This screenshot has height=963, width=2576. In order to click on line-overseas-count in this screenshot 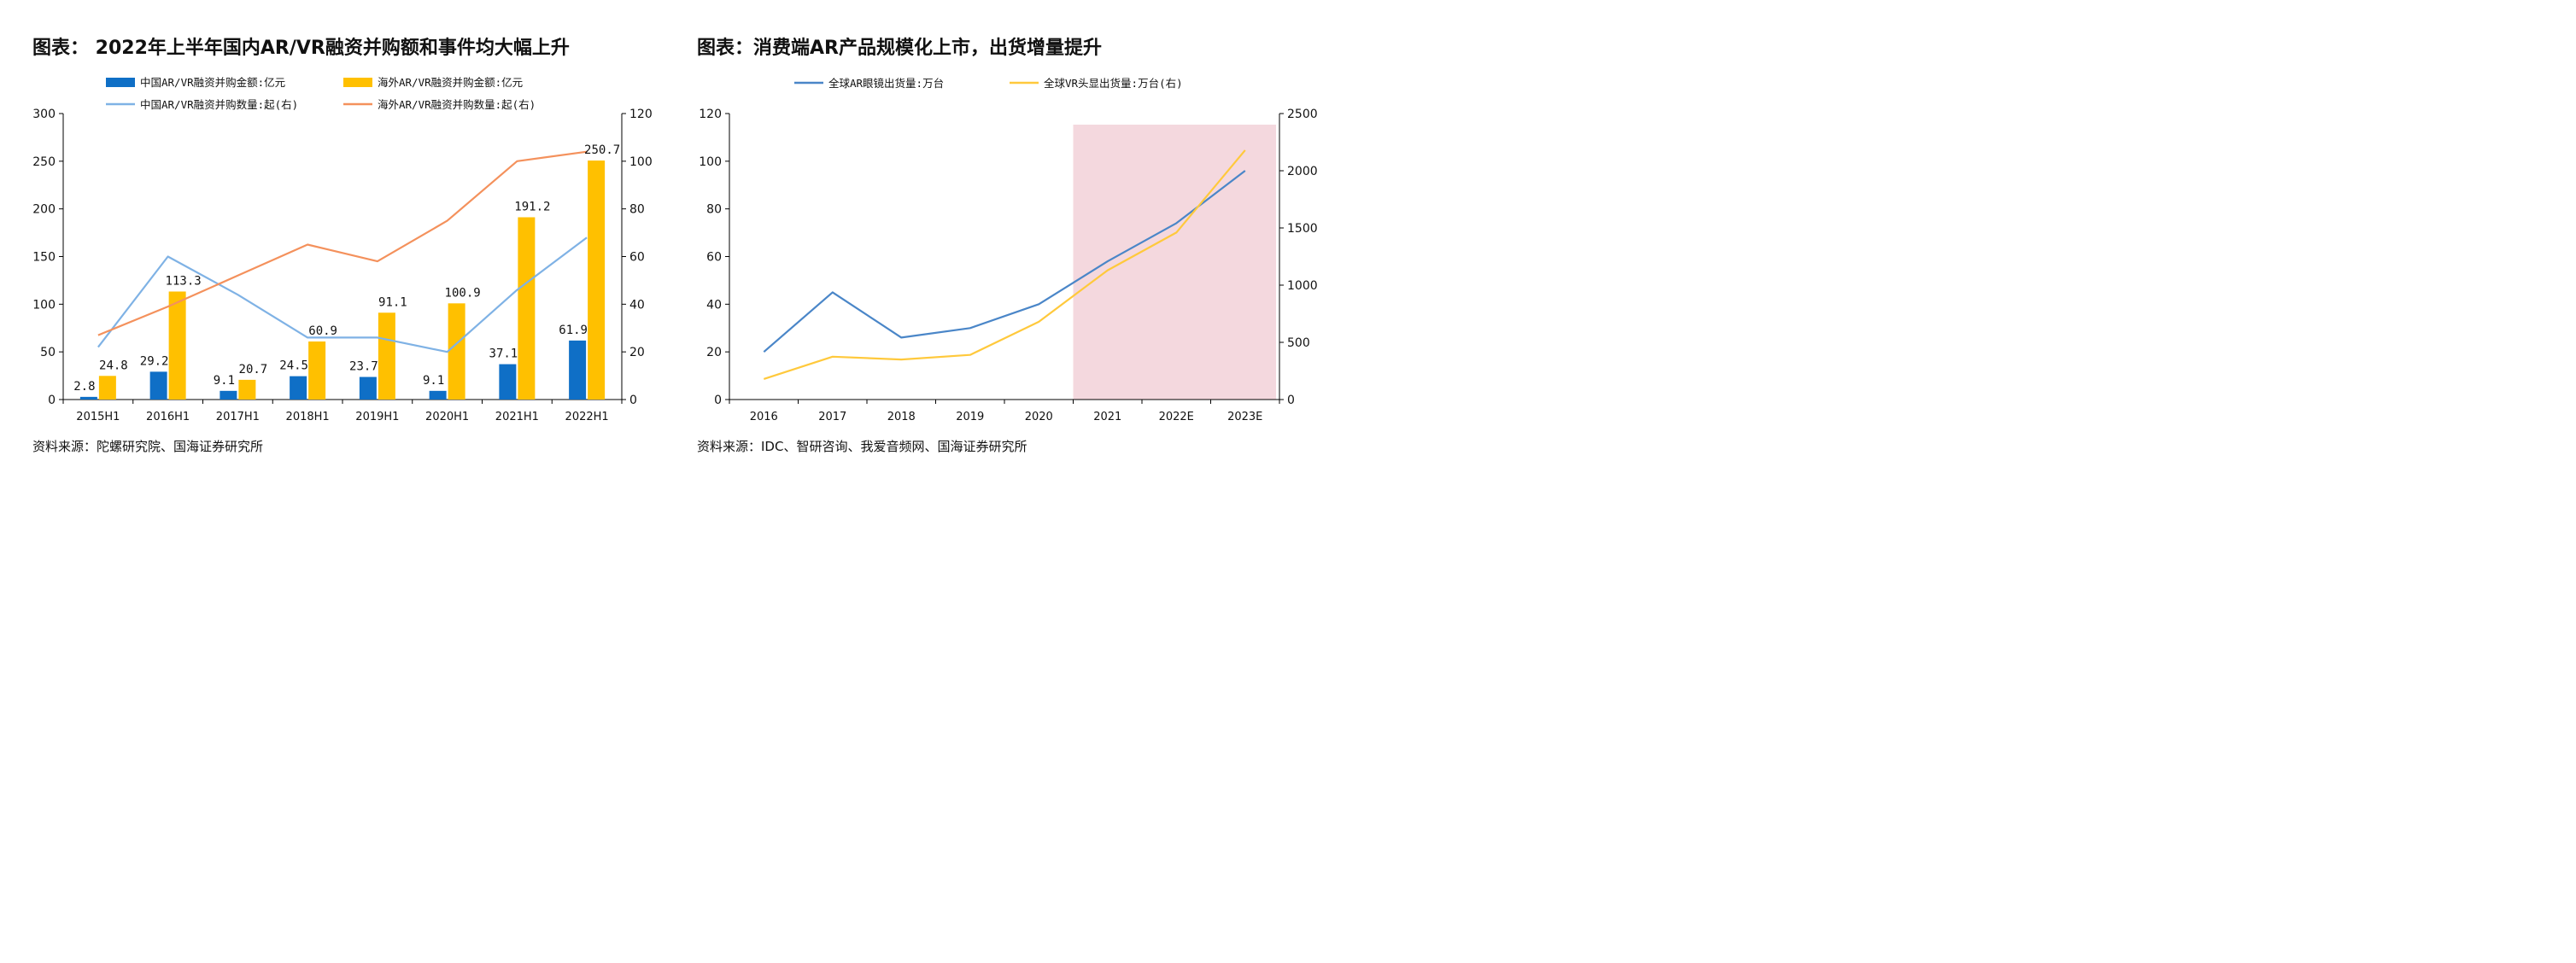, I will do `click(342, 243)`.